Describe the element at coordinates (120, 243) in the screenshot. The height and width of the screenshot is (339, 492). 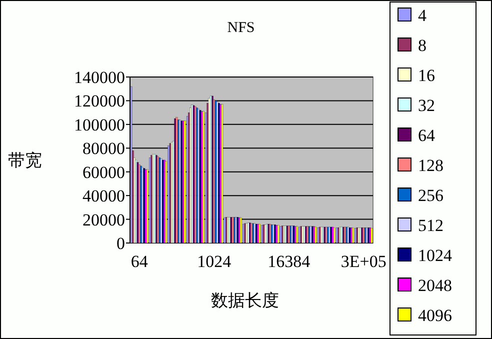
I see `y-tick-label: 0` at that location.